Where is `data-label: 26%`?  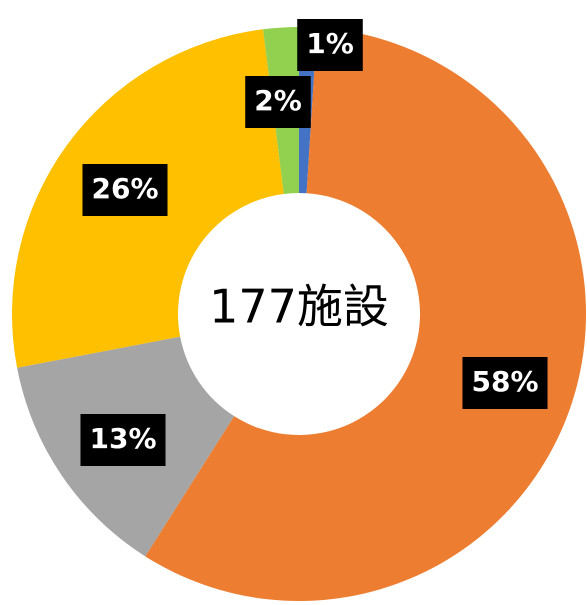
data-label: 26% is located at coordinates (124, 188).